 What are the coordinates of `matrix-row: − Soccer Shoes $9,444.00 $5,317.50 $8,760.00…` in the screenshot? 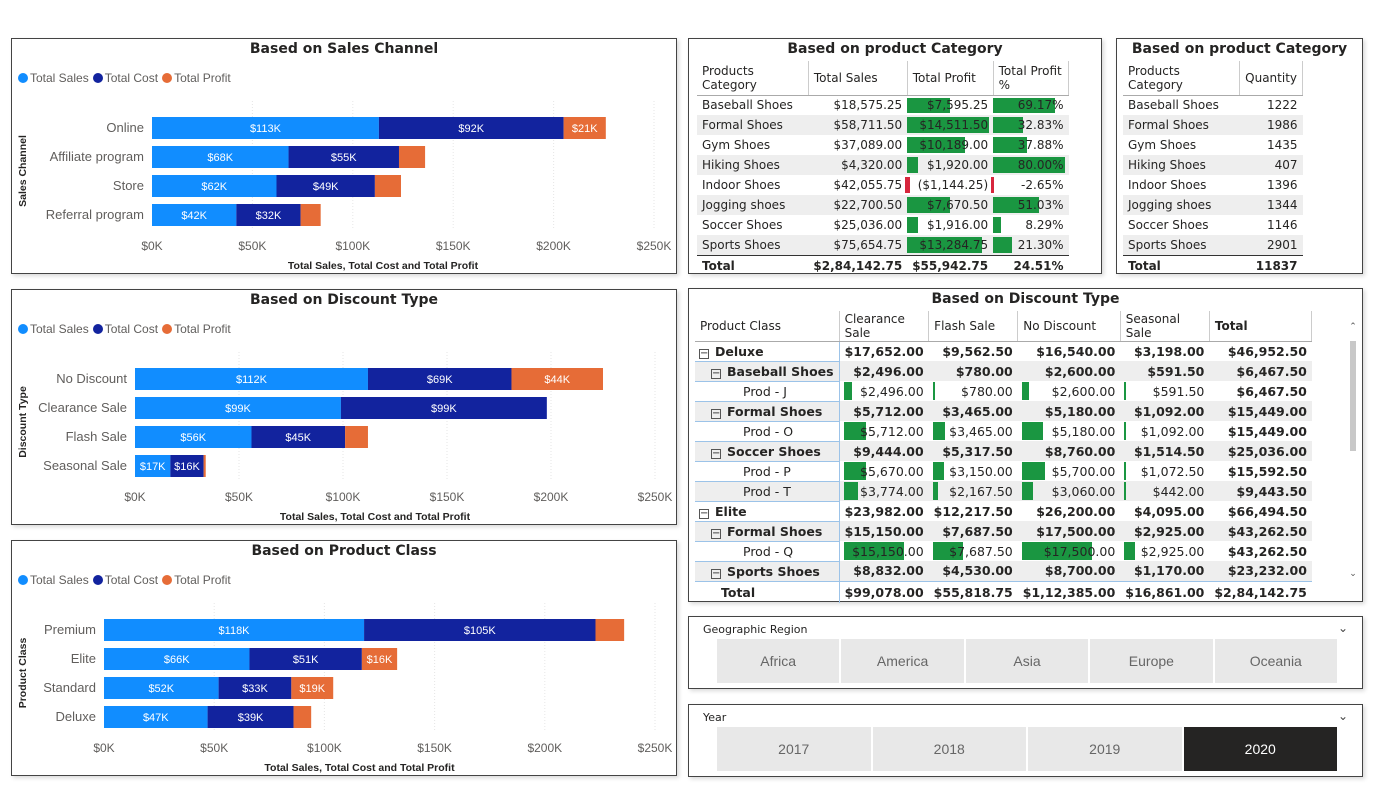 It's located at (1003, 451).